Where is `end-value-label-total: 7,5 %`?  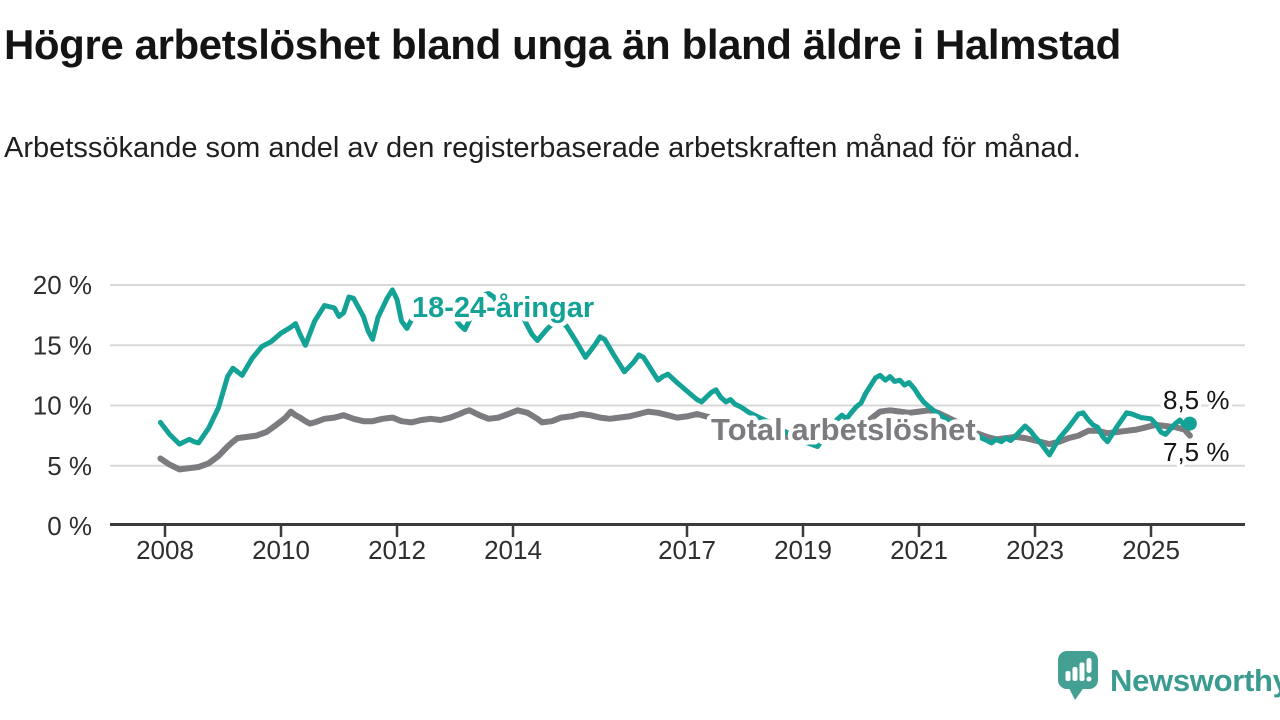
end-value-label-total: 7,5 % is located at coordinates (1196, 452).